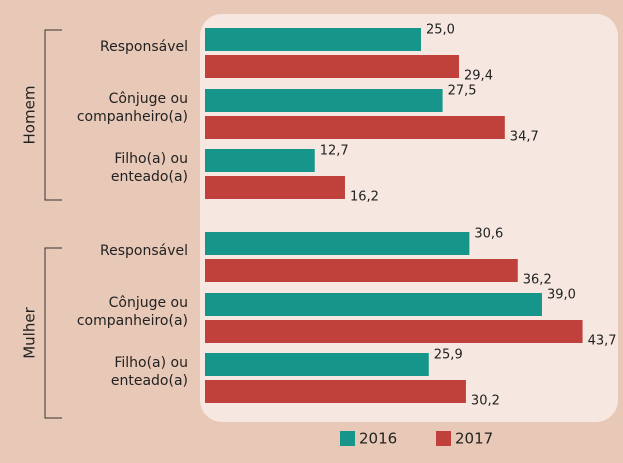  Describe the element at coordinates (440, 30) in the screenshot. I see `value-label: 25,0` at that location.